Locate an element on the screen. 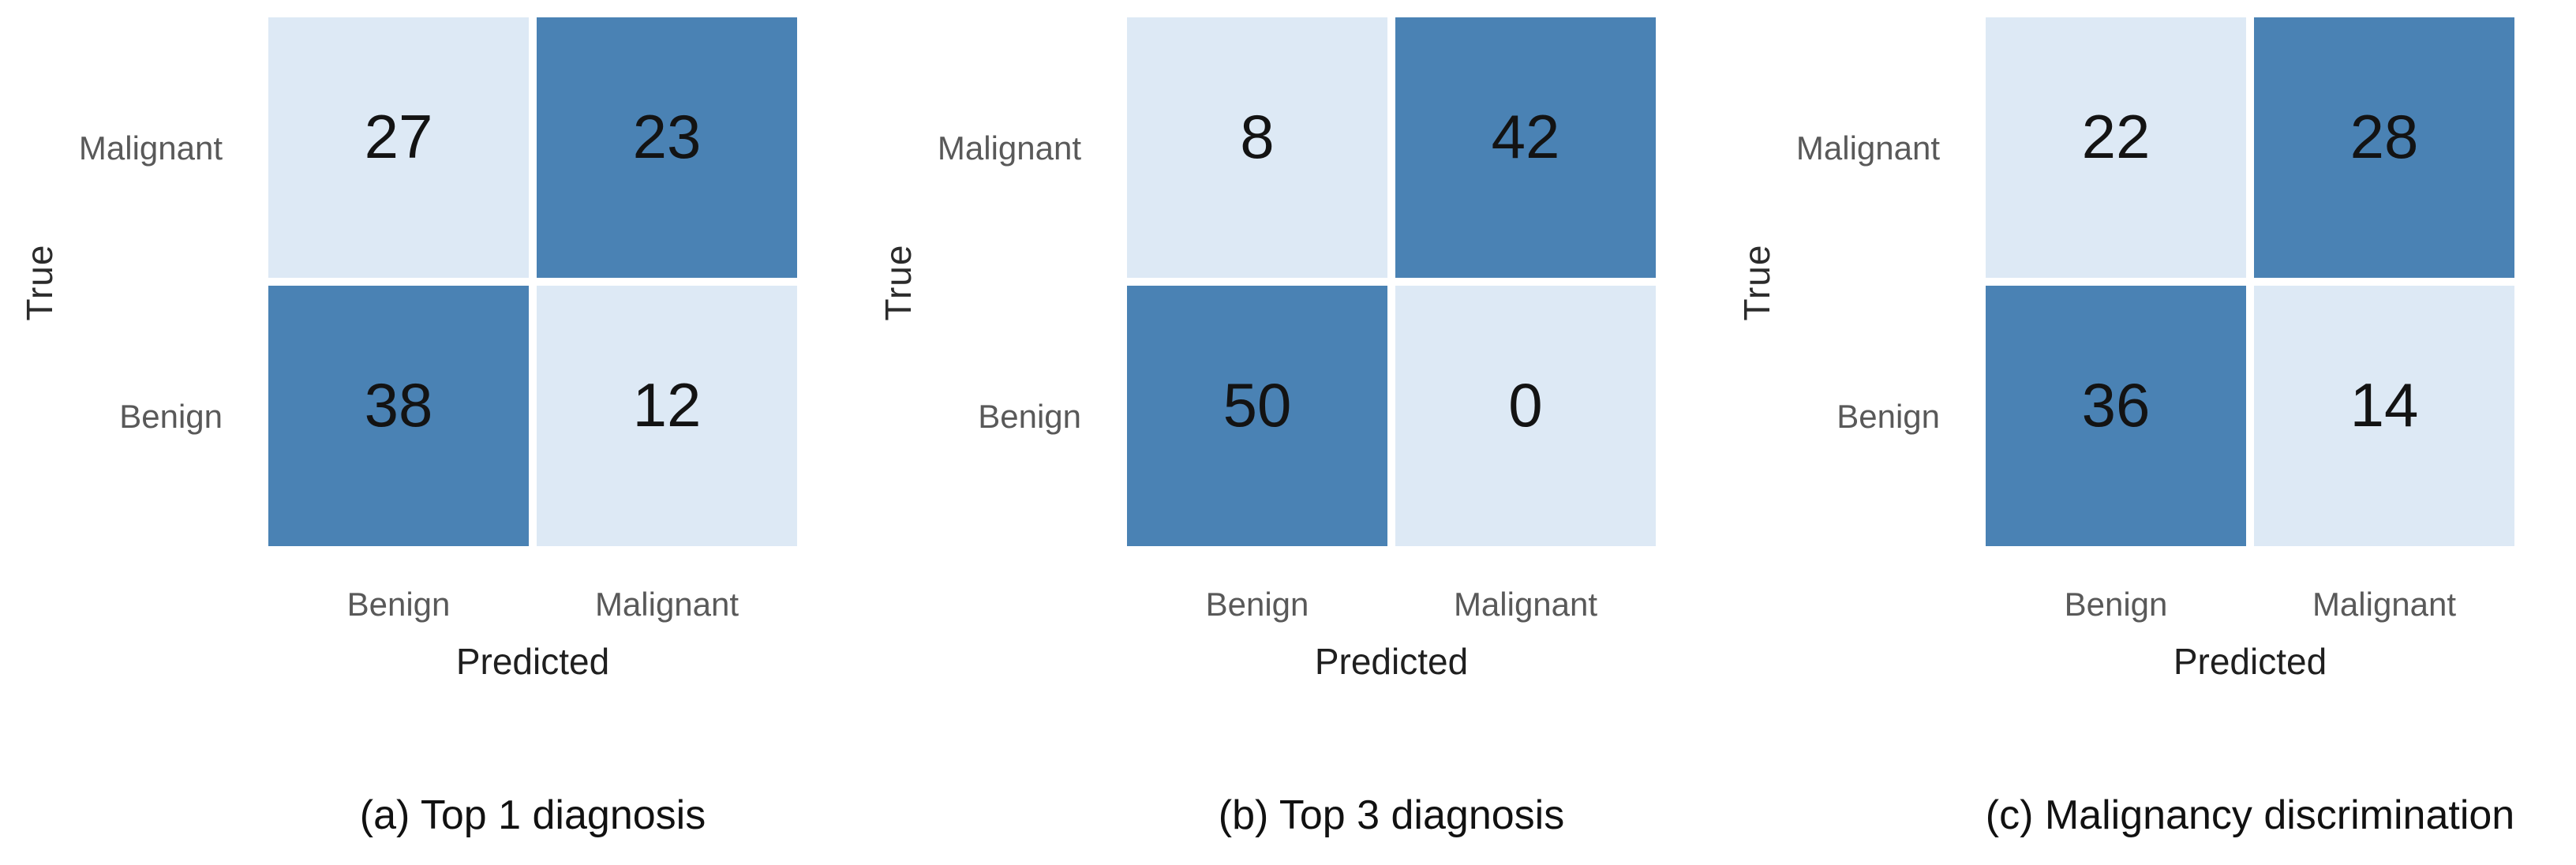 The width and height of the screenshot is (2576, 865). cell-value: 50 is located at coordinates (1257, 405).